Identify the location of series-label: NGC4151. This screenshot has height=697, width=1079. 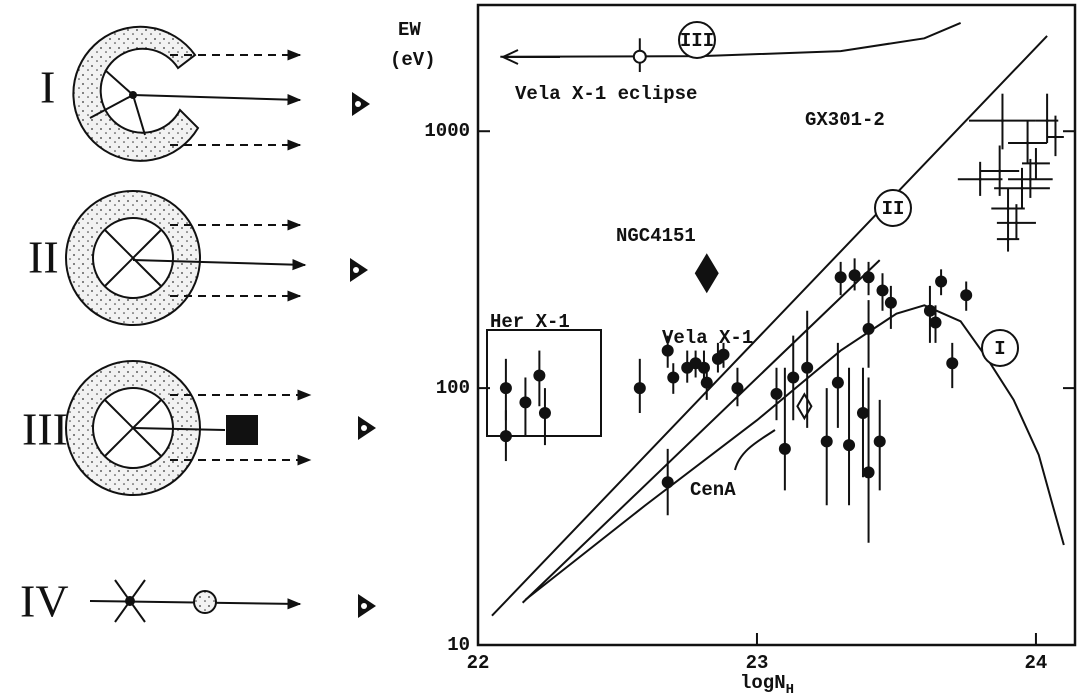
(656, 236).